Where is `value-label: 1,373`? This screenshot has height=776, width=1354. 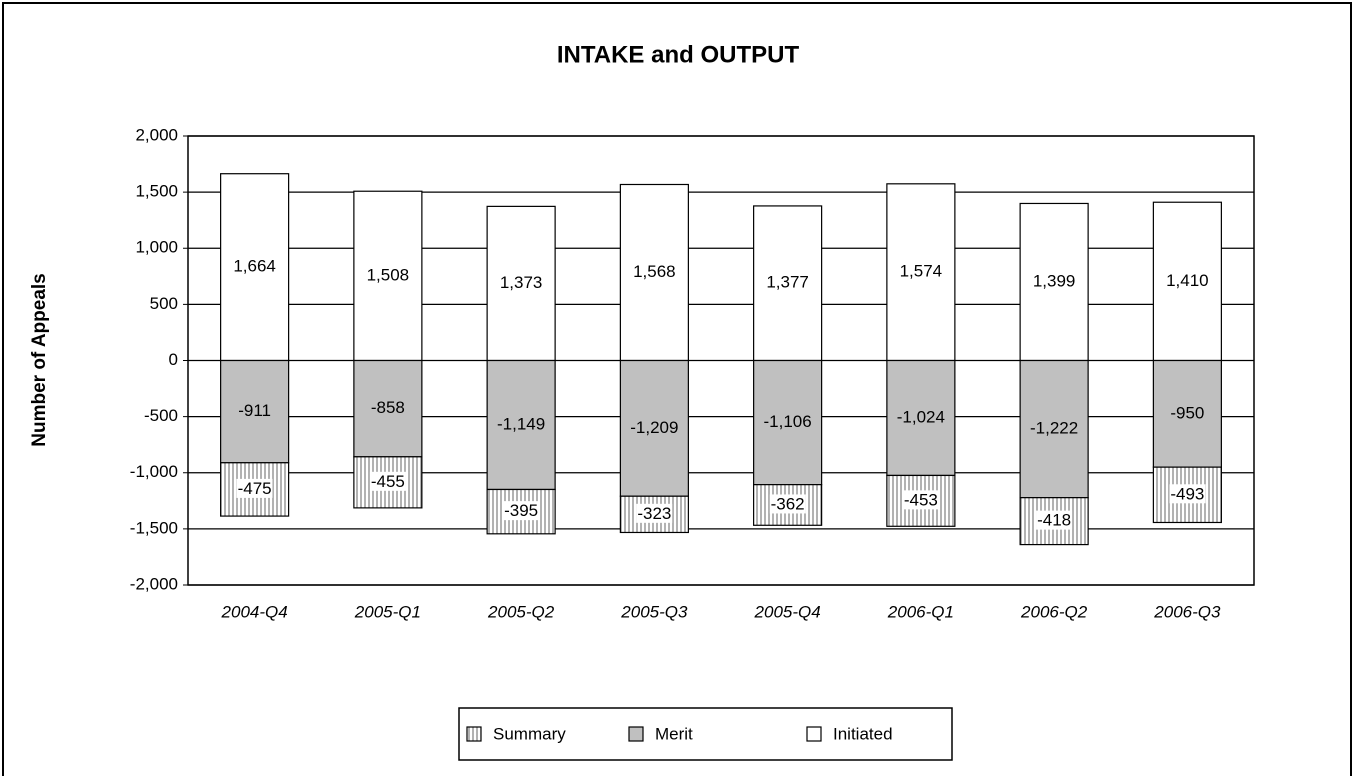 value-label: 1,373 is located at coordinates (521, 282).